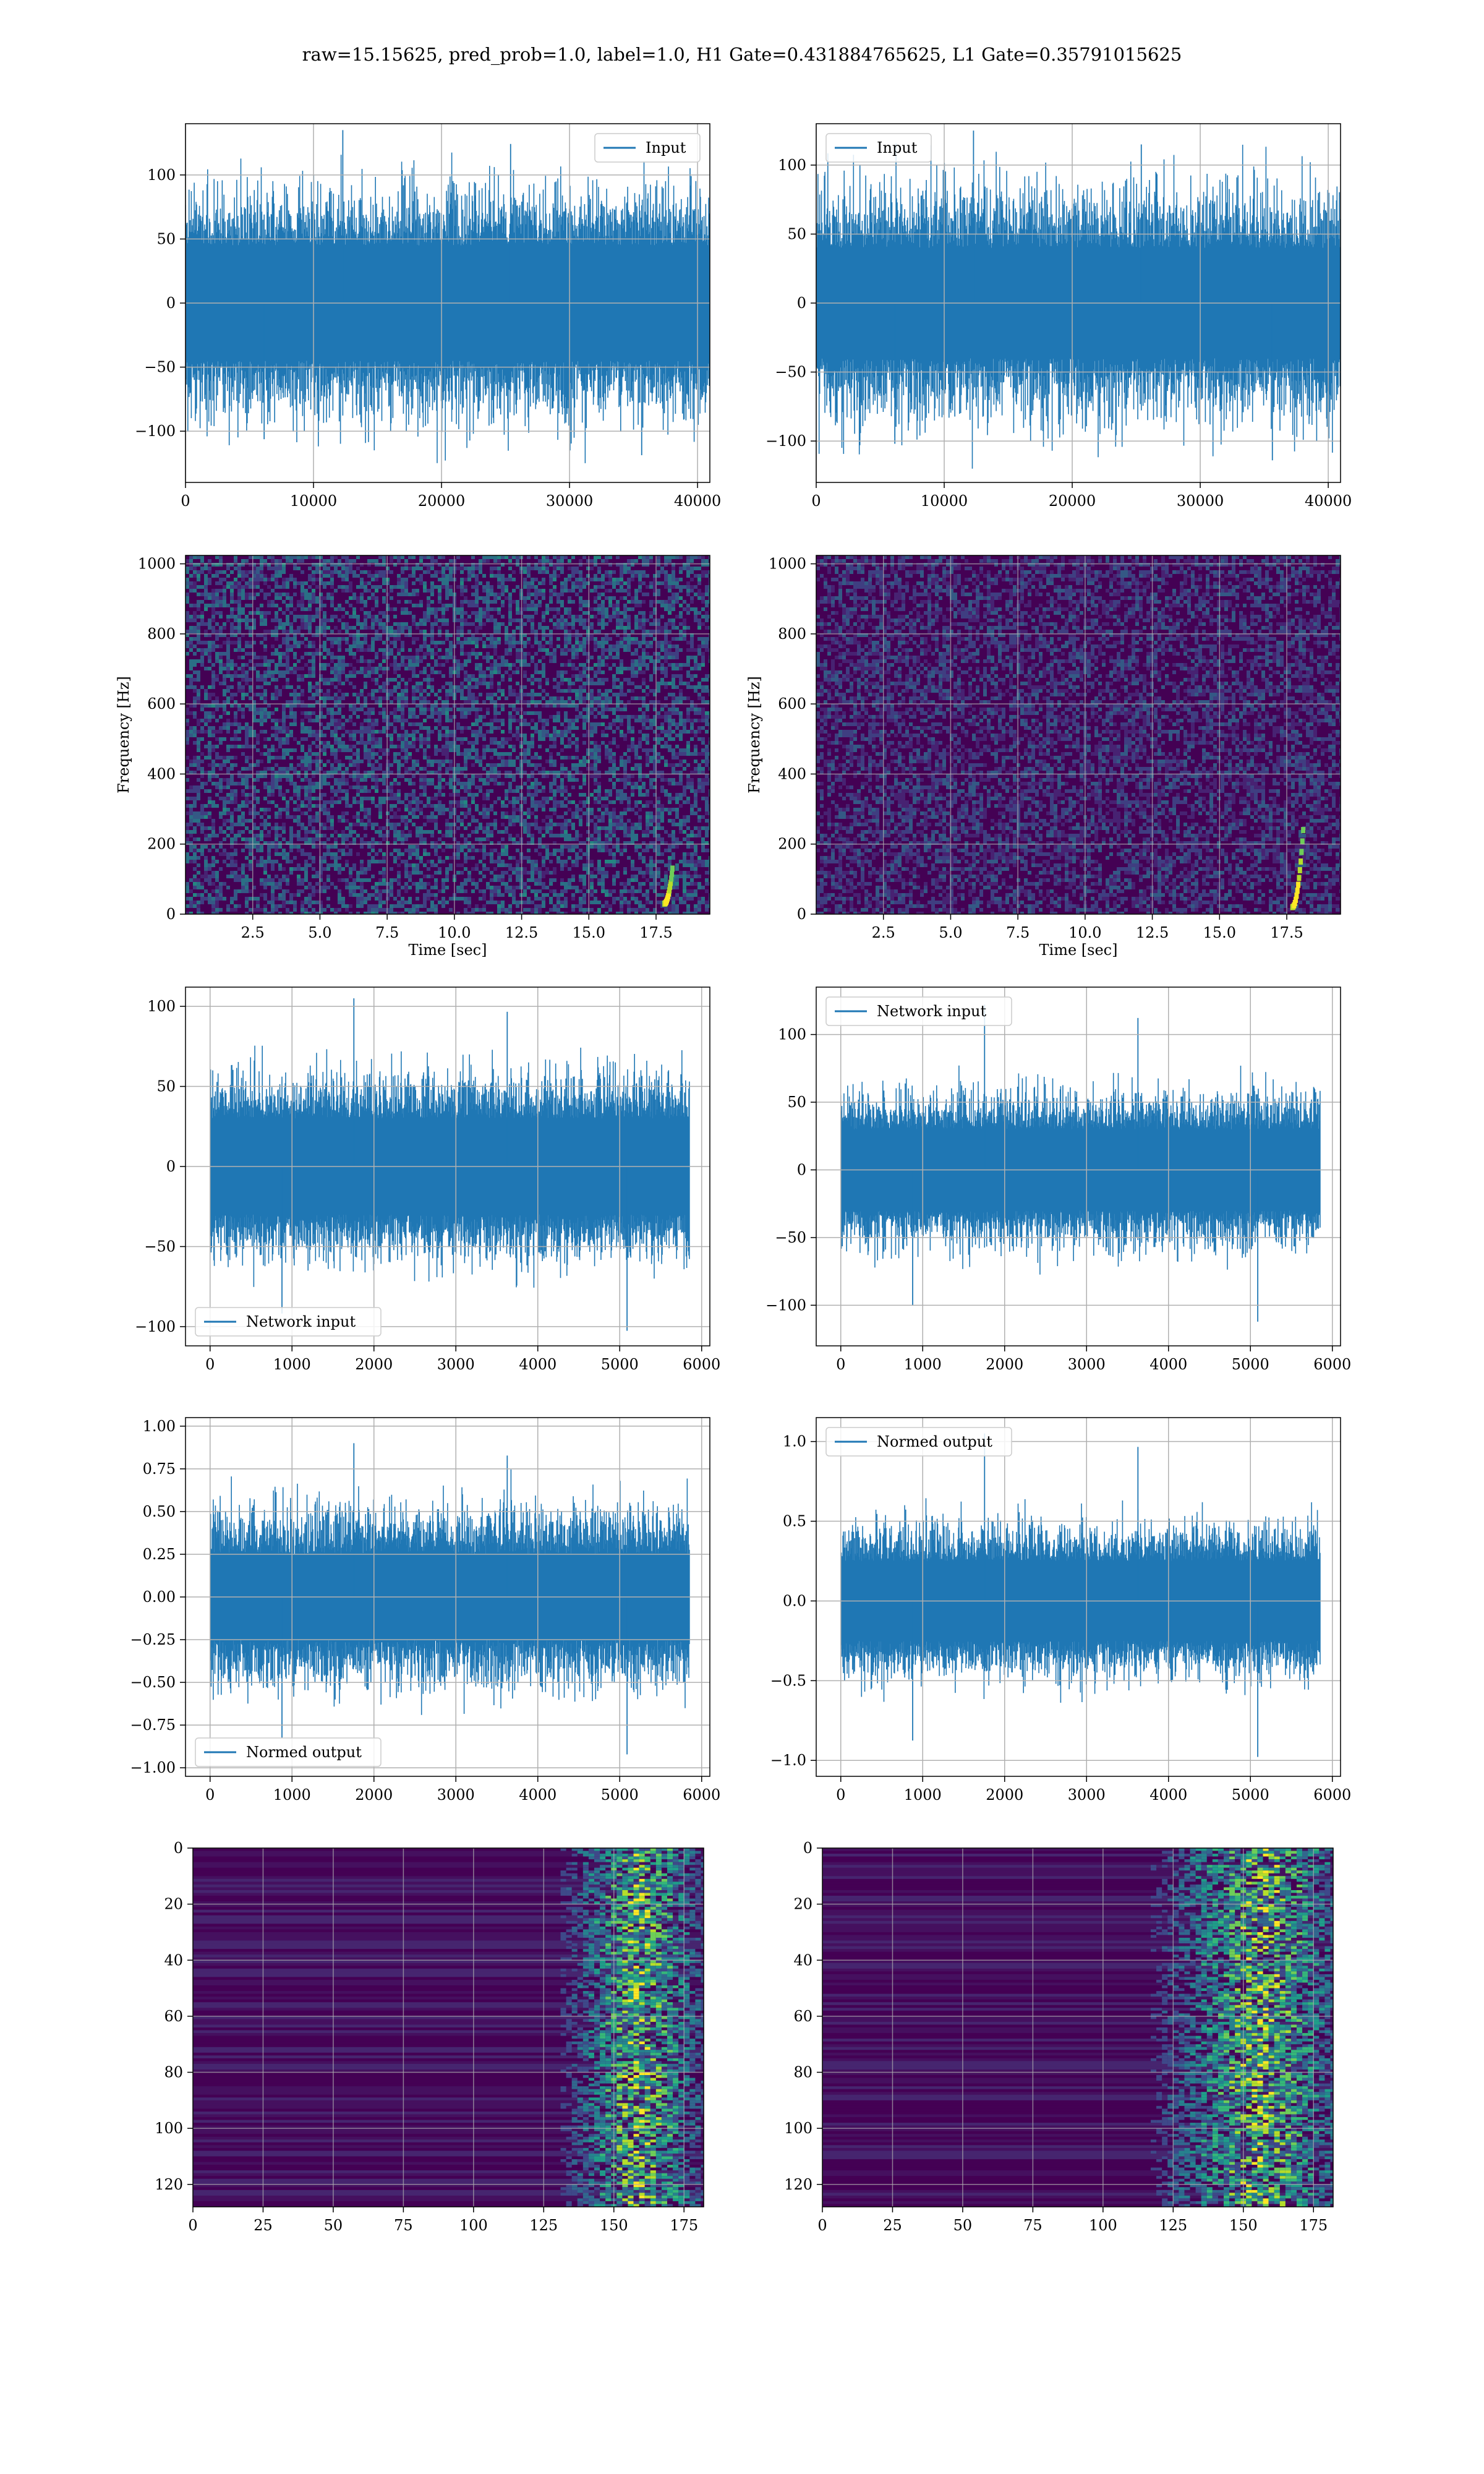 The image size is (1484, 2474). What do you see at coordinates (313, 501) in the screenshot?
I see `x-tick-label: 10000` at bounding box center [313, 501].